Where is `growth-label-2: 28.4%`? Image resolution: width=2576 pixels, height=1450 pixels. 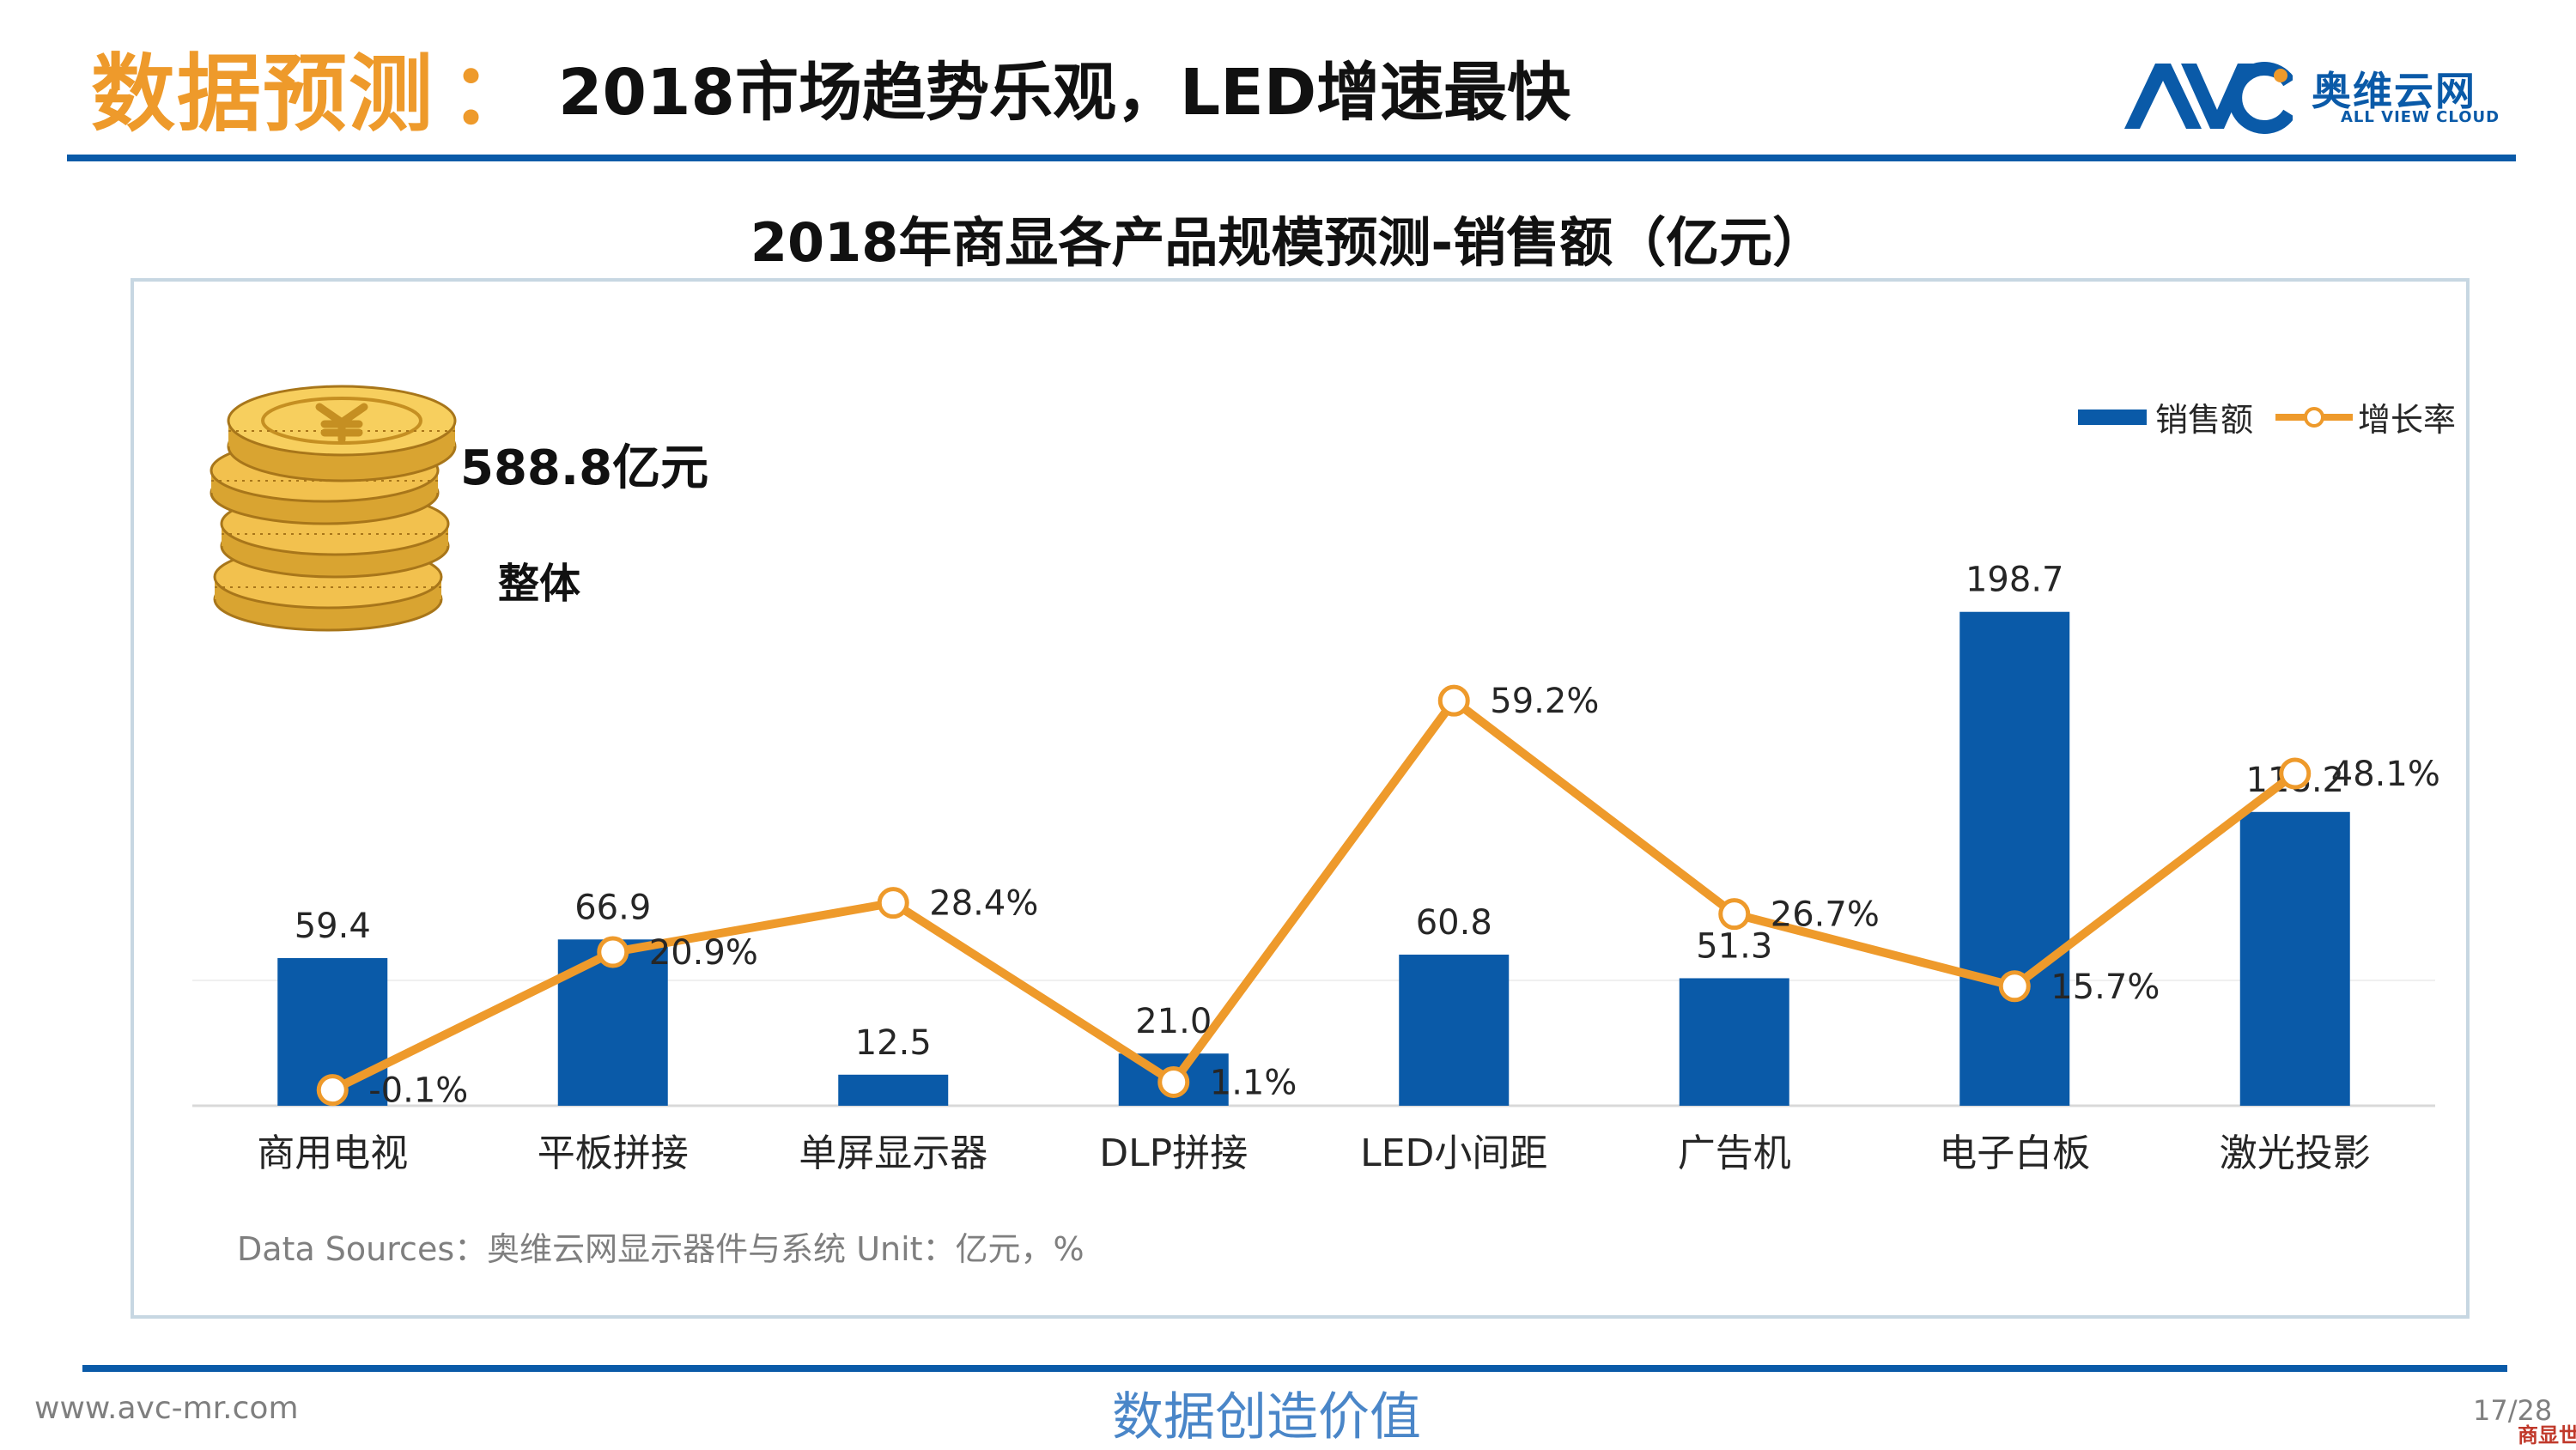
growth-label-2: 28.4% is located at coordinates (984, 904).